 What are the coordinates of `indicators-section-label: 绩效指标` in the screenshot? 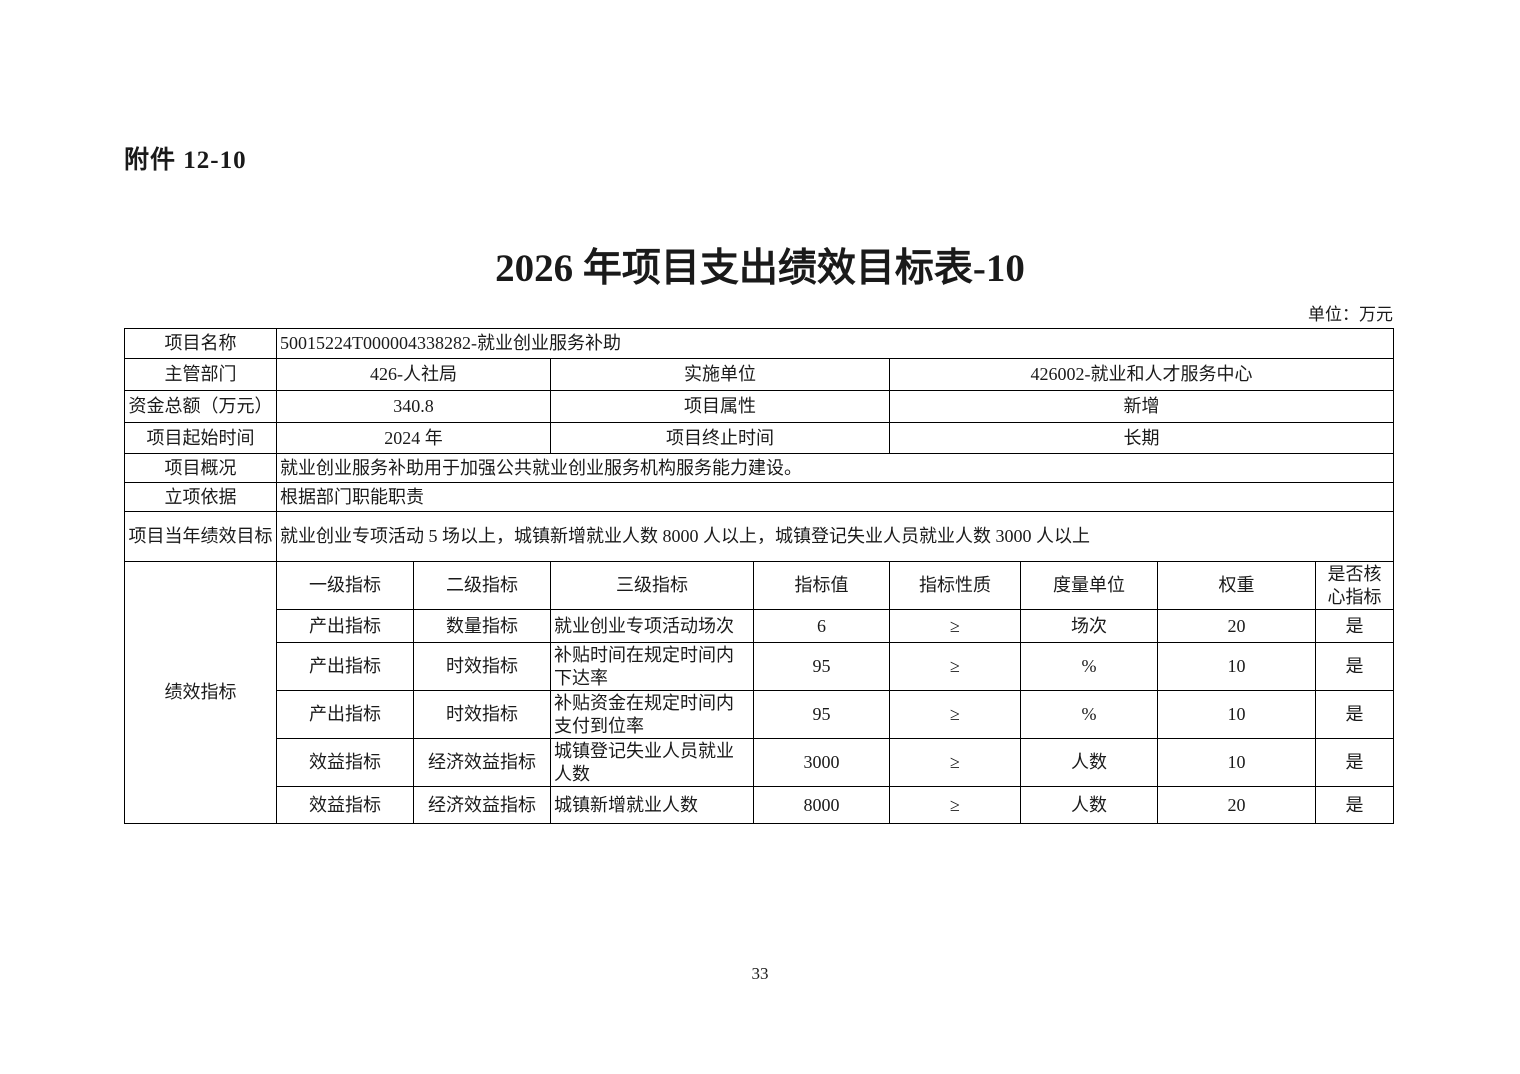 It's located at (200, 692).